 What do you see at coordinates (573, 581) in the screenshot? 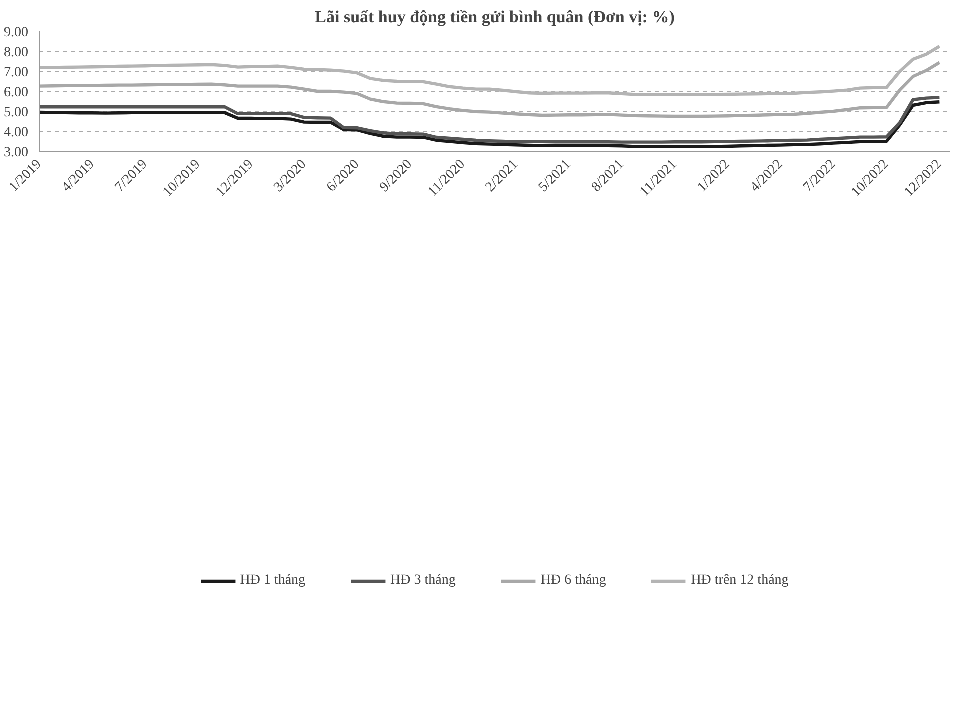
I see `legend-label: HĐ 6 tháng` at bounding box center [573, 581].